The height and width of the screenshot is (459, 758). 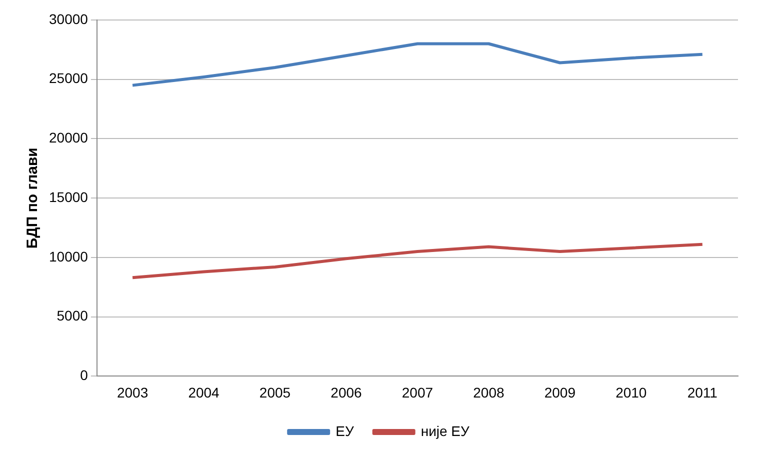 I want to click on x-tick-label: 2006, so click(x=346, y=392).